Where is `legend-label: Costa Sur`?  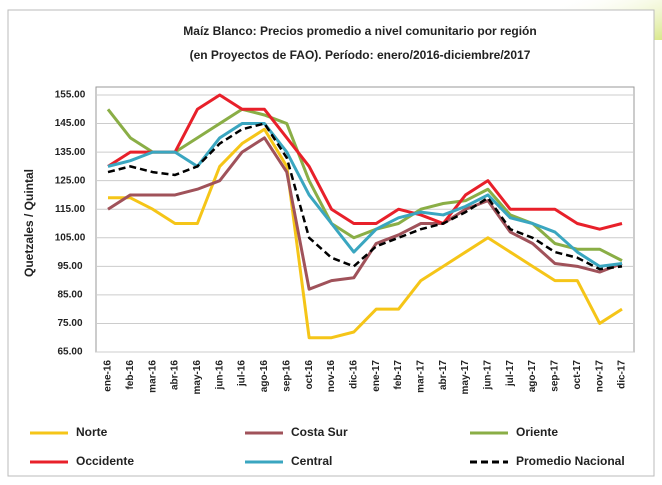
legend-label: Costa Sur is located at coordinates (319, 432).